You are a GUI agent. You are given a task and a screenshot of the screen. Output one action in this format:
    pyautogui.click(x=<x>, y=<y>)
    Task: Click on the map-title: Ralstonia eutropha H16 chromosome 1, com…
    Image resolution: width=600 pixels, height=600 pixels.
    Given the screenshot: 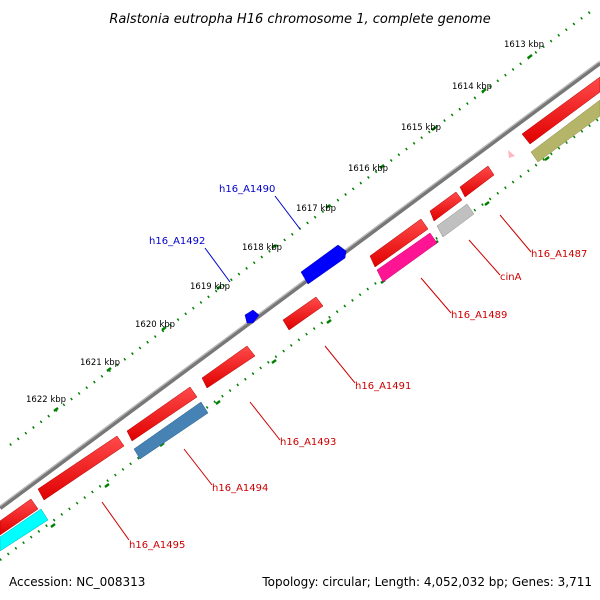 What is the action you would take?
    pyautogui.click(x=299, y=19)
    